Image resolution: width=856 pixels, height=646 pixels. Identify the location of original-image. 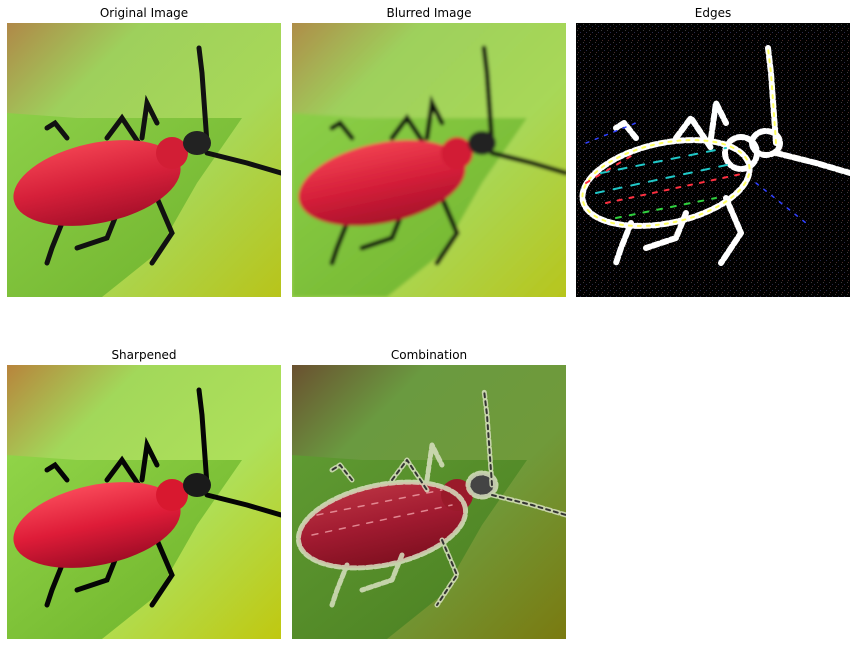
(144, 160).